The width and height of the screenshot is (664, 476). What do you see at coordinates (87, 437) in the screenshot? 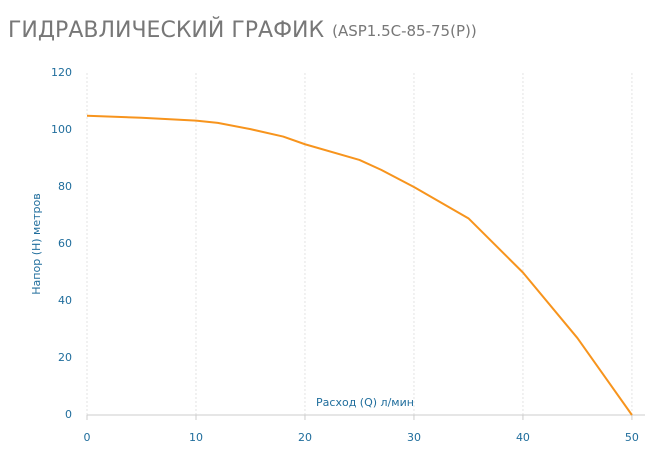
I see `x-tick-label: 0` at bounding box center [87, 437].